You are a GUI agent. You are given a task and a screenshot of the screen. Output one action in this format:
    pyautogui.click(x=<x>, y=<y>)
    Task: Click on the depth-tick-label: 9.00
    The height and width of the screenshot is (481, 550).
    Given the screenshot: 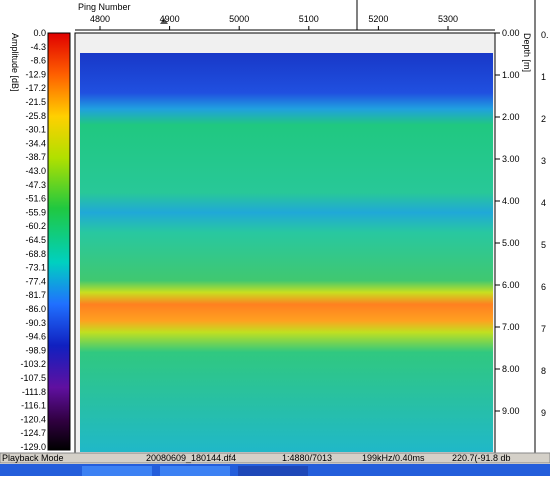 What is the action you would take?
    pyautogui.click(x=511, y=411)
    